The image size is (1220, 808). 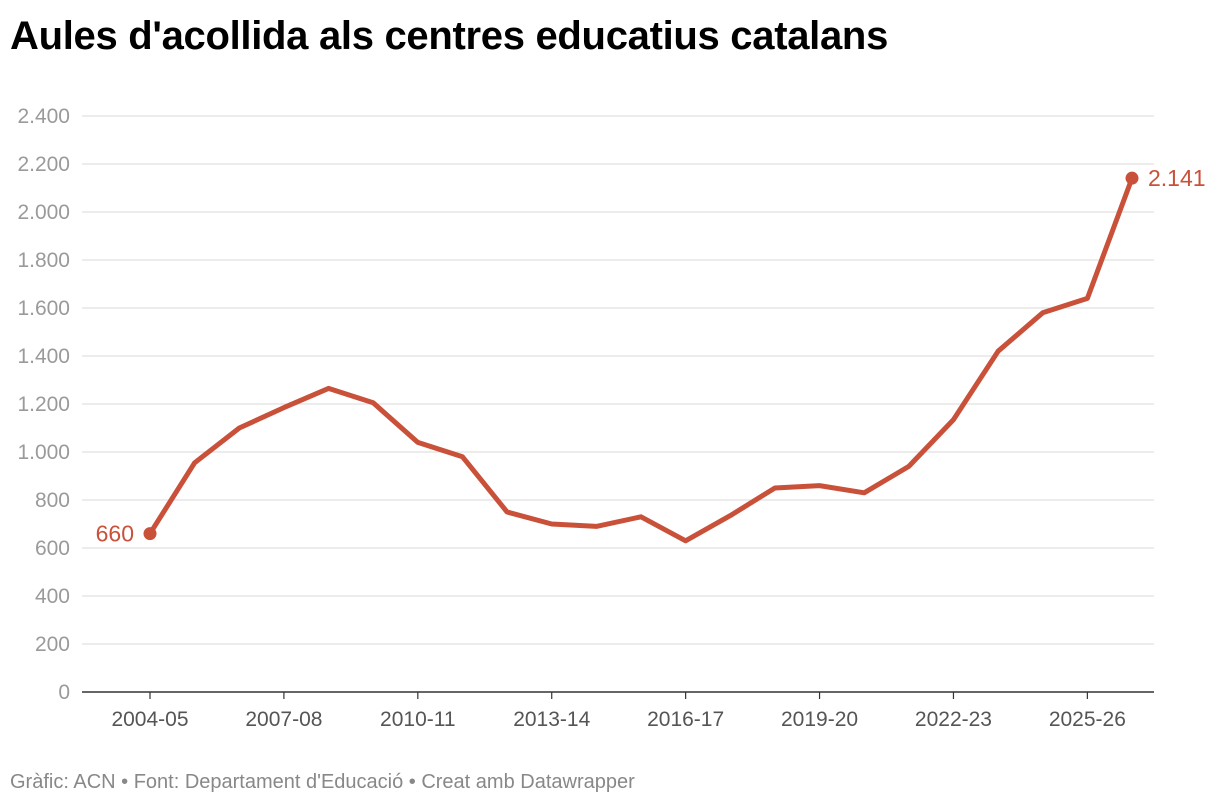 I want to click on y-tick-label: 400, so click(x=52, y=596).